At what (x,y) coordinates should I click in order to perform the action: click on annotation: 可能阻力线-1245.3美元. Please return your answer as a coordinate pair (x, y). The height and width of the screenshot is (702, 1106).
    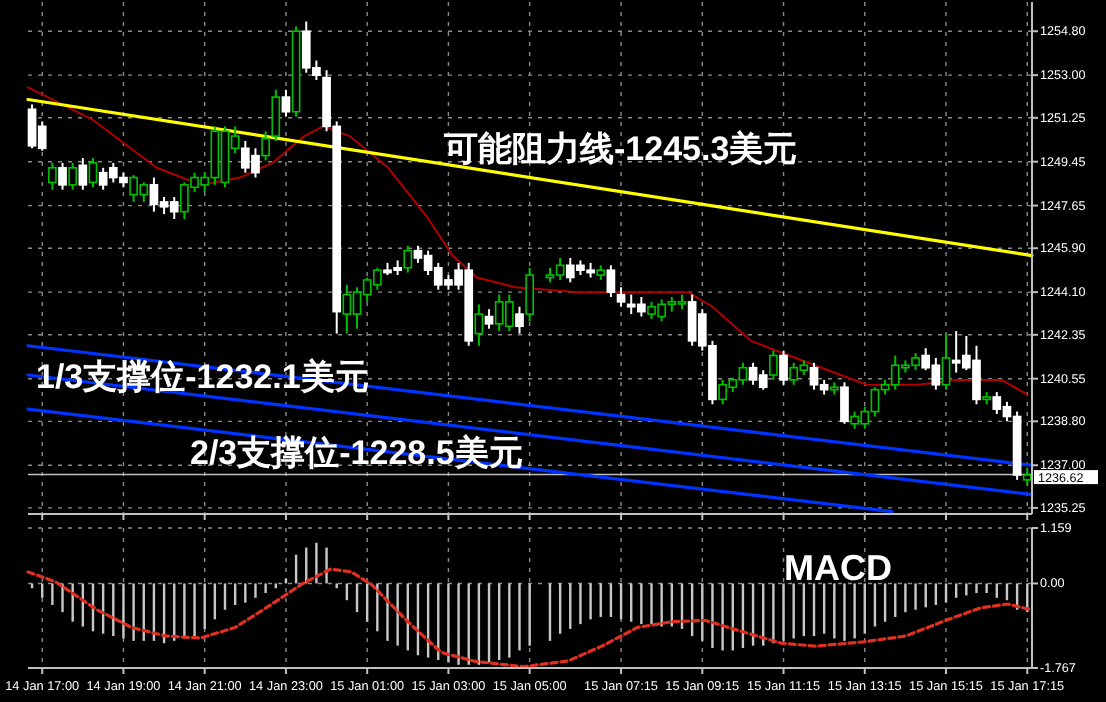
    Looking at the image, I should click on (620, 149).